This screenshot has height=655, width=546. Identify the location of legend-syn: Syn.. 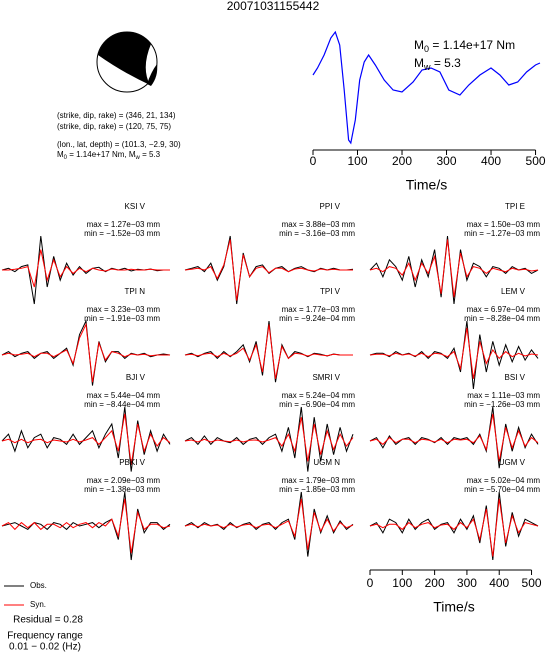
(38, 604).